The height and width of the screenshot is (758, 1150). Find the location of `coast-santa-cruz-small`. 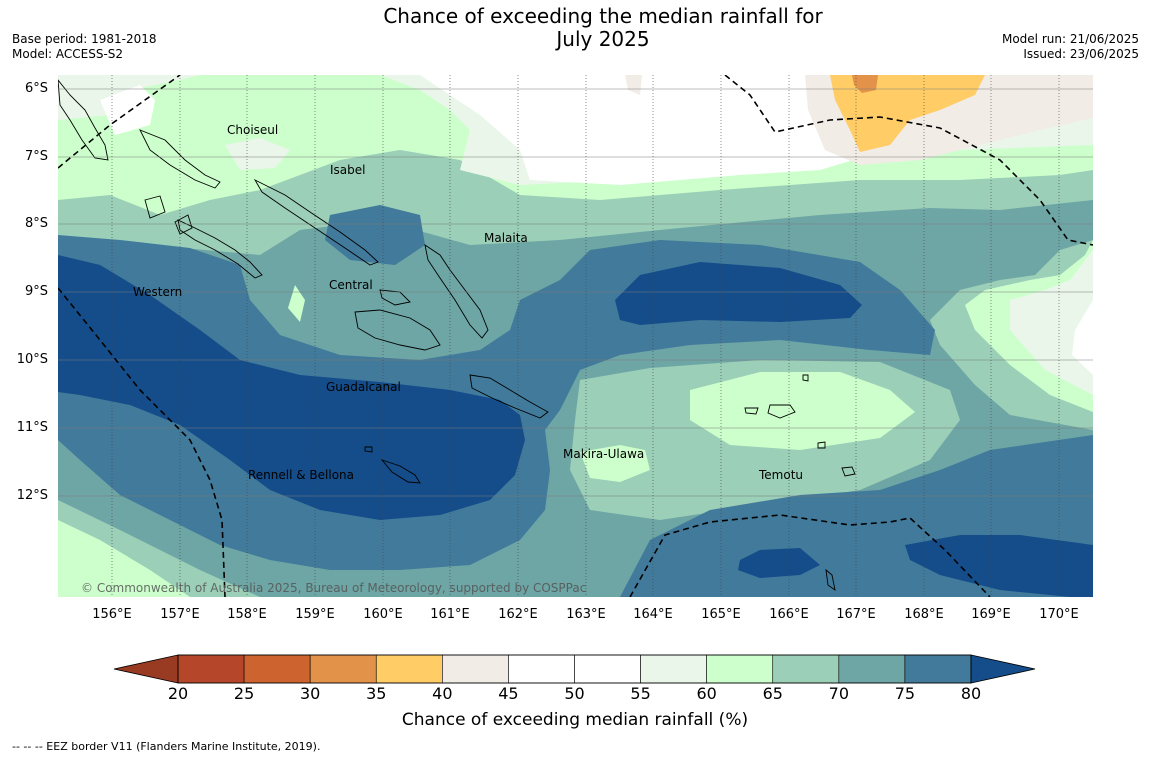

coast-santa-cruz-small is located at coordinates (751, 411).